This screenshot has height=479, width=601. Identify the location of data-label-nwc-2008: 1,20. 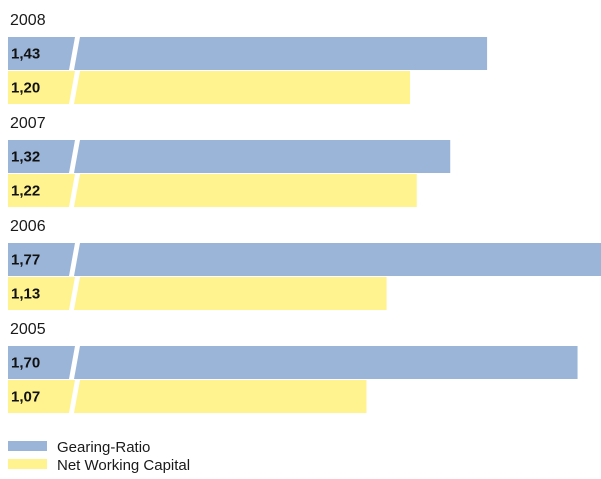
(25, 88).